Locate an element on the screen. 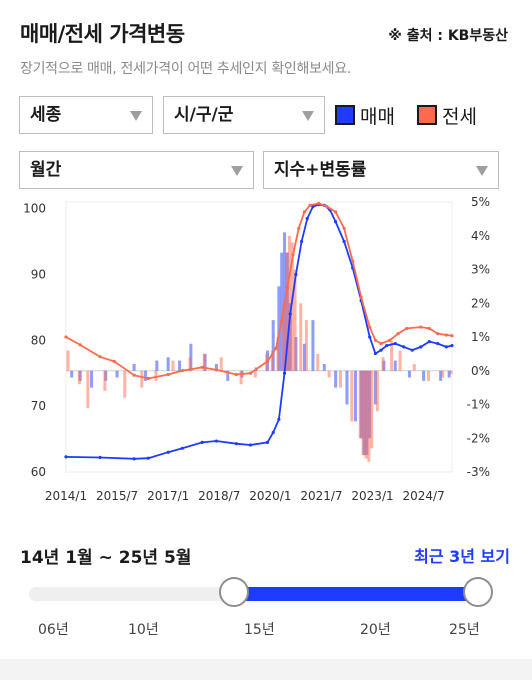 Image resolution: width=532 pixels, height=680 pixels. district-select-value: 시/구/군 is located at coordinates (204, 115).